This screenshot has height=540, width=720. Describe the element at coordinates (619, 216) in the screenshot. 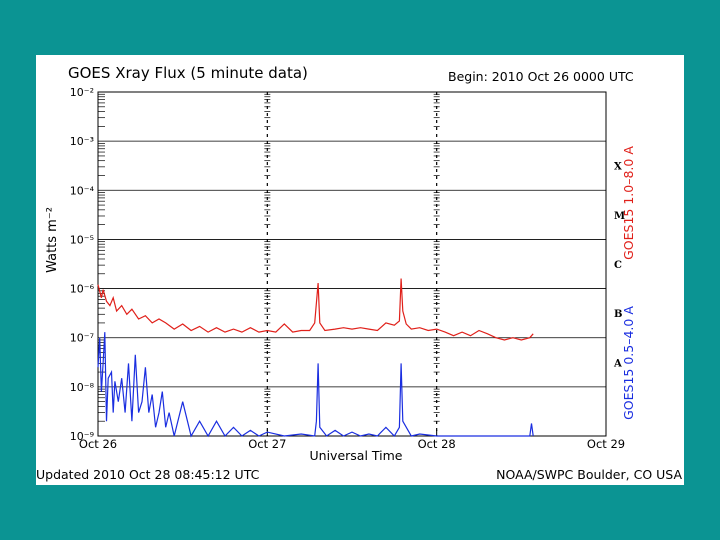

I see `flare-class-label: M` at that location.